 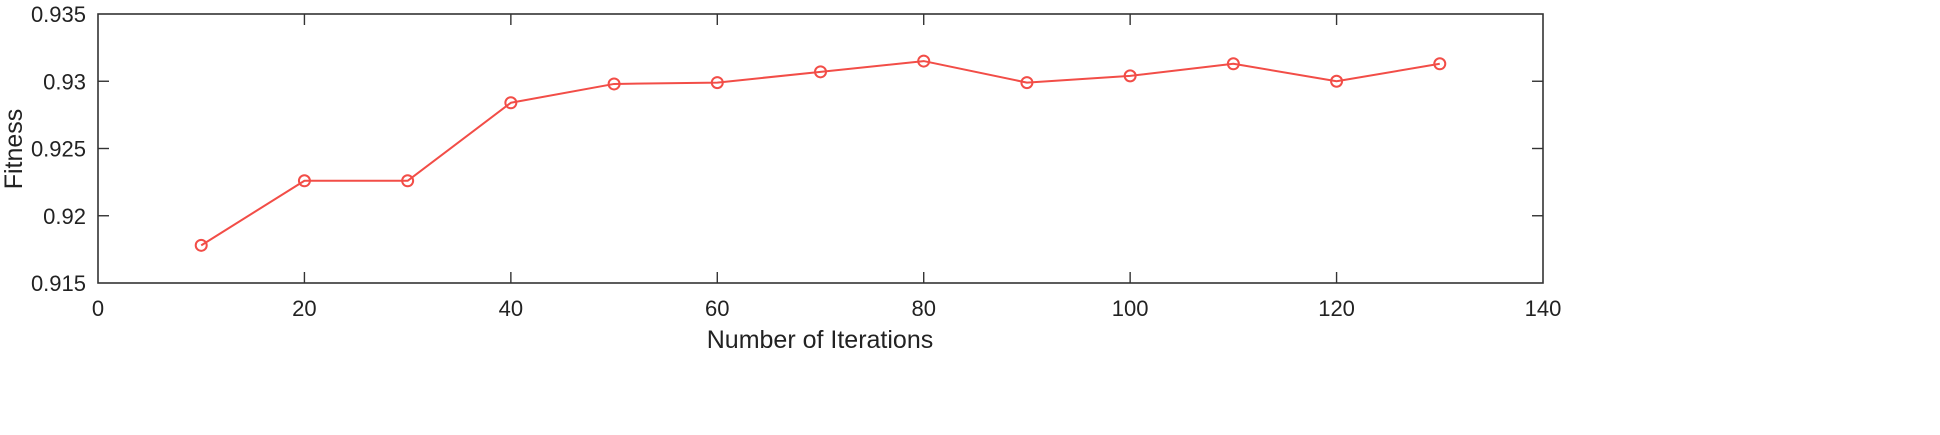 I want to click on x-tick-label: 0, so click(x=98, y=308).